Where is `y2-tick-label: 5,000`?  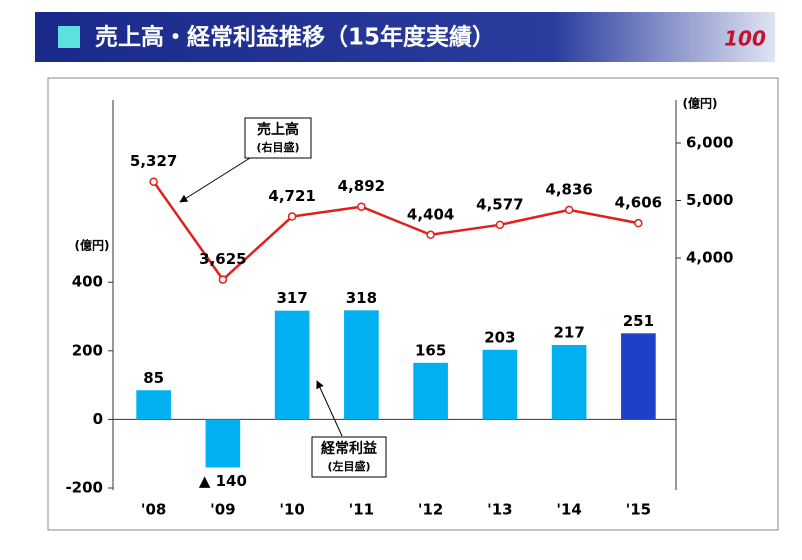 y2-tick-label: 5,000 is located at coordinates (709, 200).